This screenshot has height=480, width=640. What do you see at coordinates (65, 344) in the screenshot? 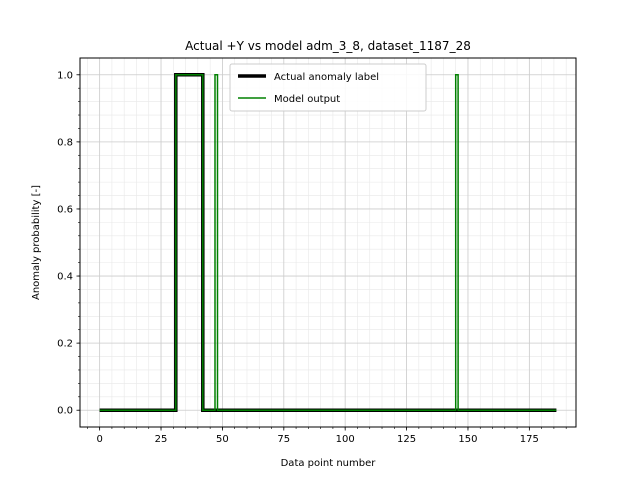
I see `y-tick-label: 0.2` at bounding box center [65, 344].